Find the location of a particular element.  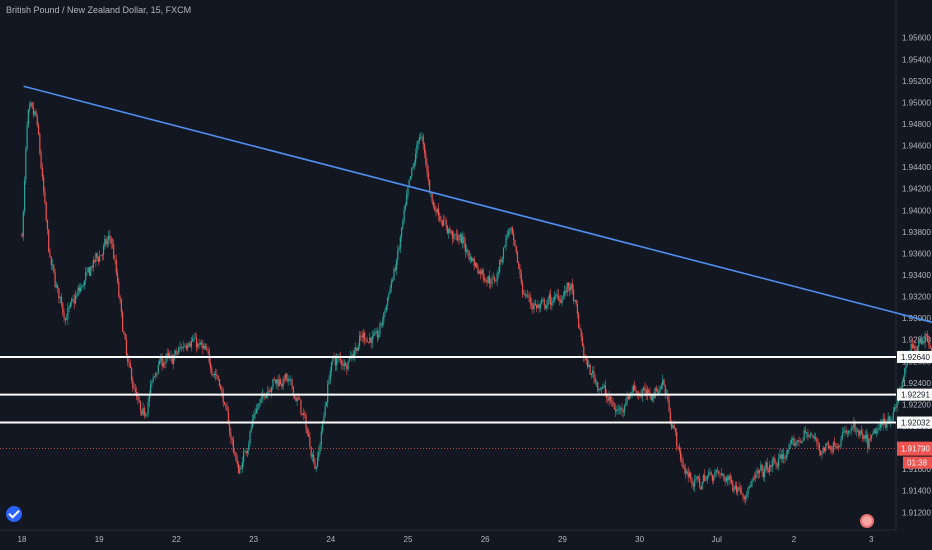

countdown-tag is located at coordinates (917, 462).